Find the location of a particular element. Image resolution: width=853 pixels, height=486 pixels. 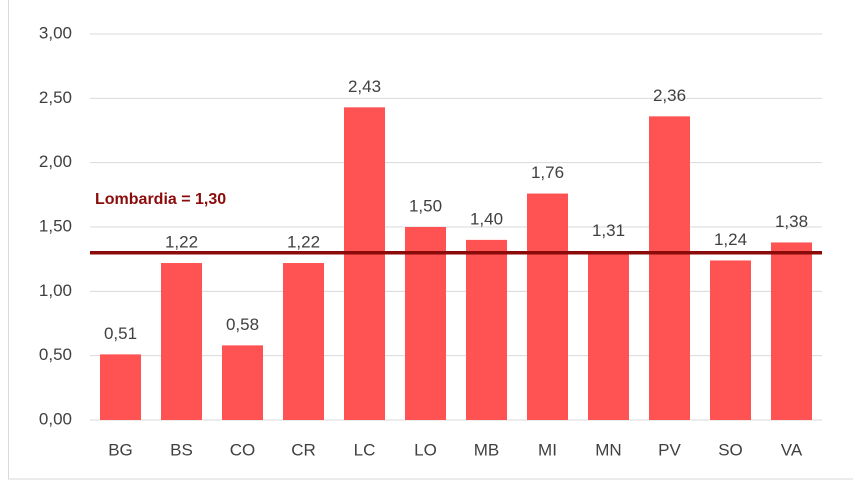

x-tick-label: BS is located at coordinates (181, 449).